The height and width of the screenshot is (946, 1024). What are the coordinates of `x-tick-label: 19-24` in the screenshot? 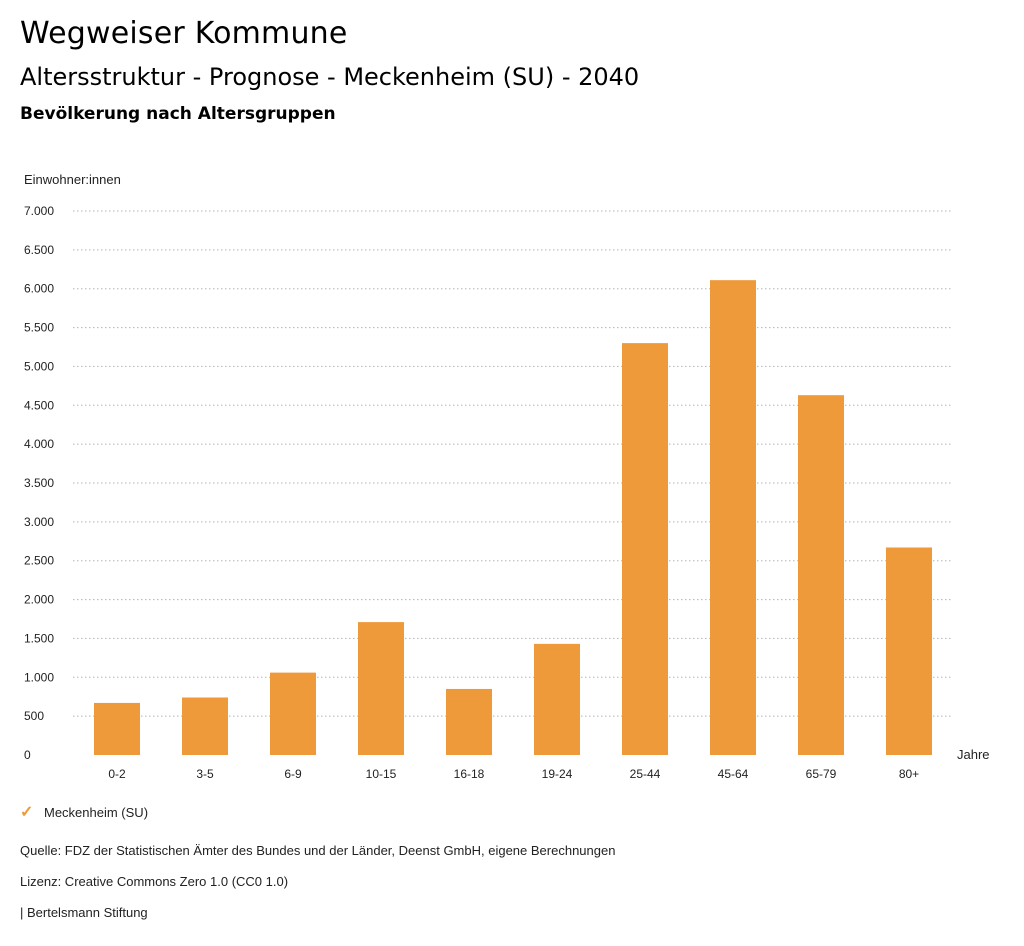 It's located at (557, 774).